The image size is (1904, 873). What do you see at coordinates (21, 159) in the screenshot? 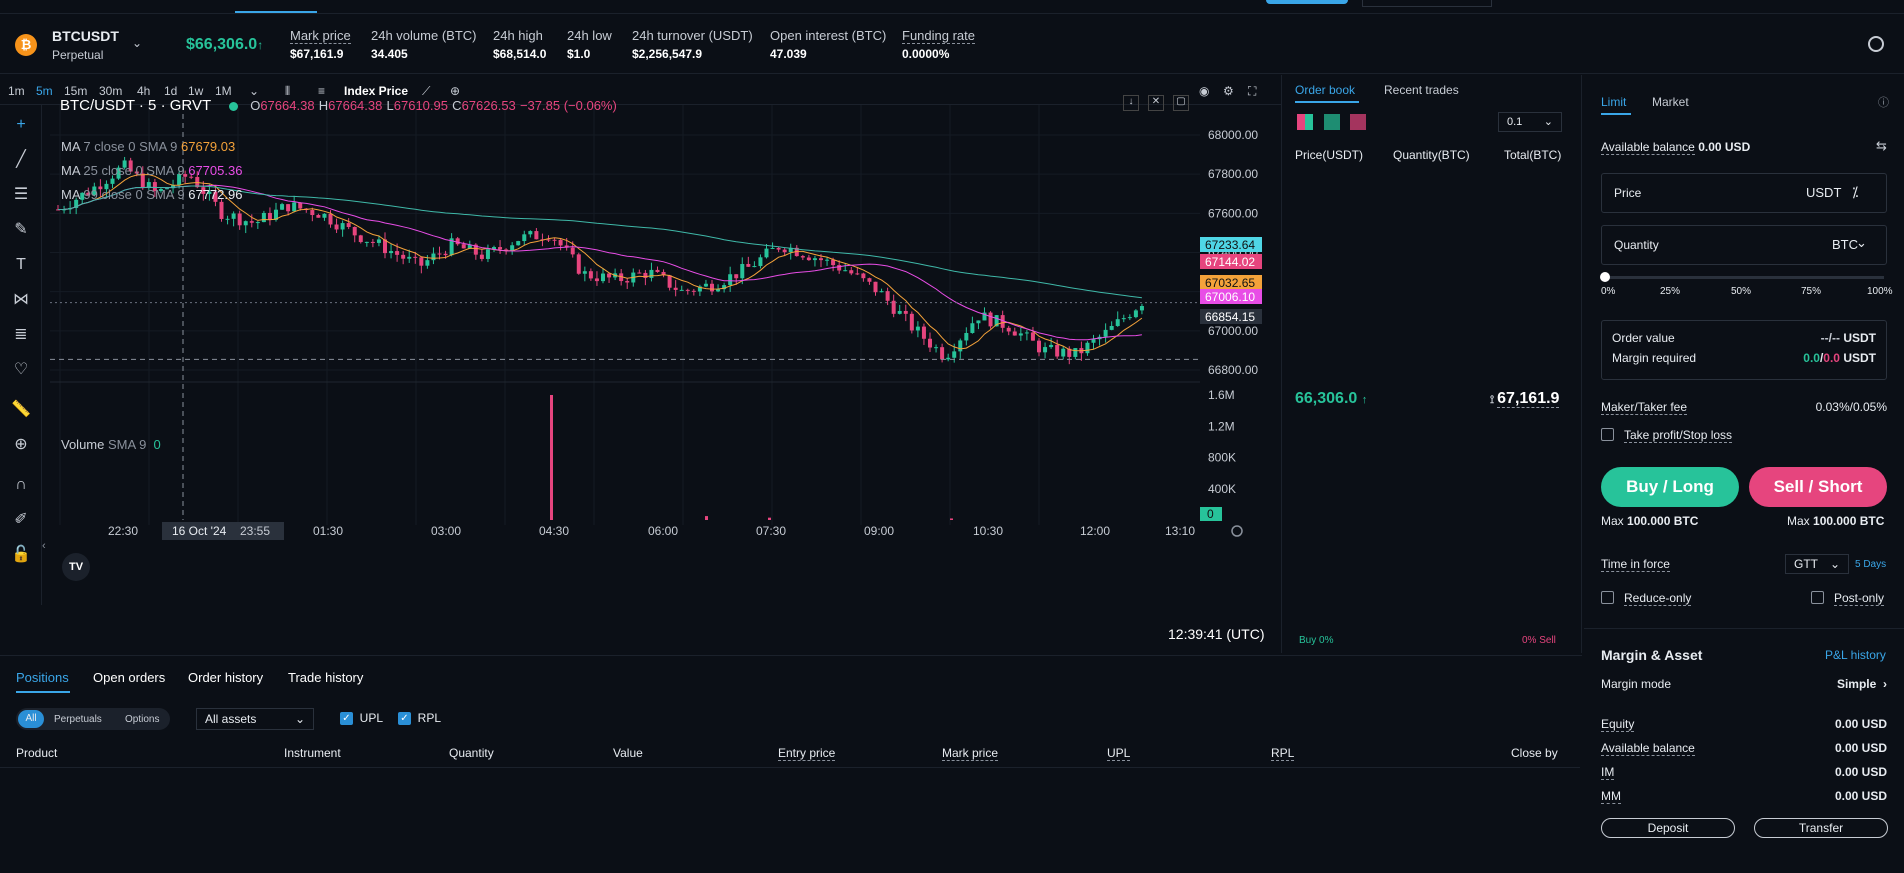
I see `trendline-icon: ╱` at bounding box center [21, 159].